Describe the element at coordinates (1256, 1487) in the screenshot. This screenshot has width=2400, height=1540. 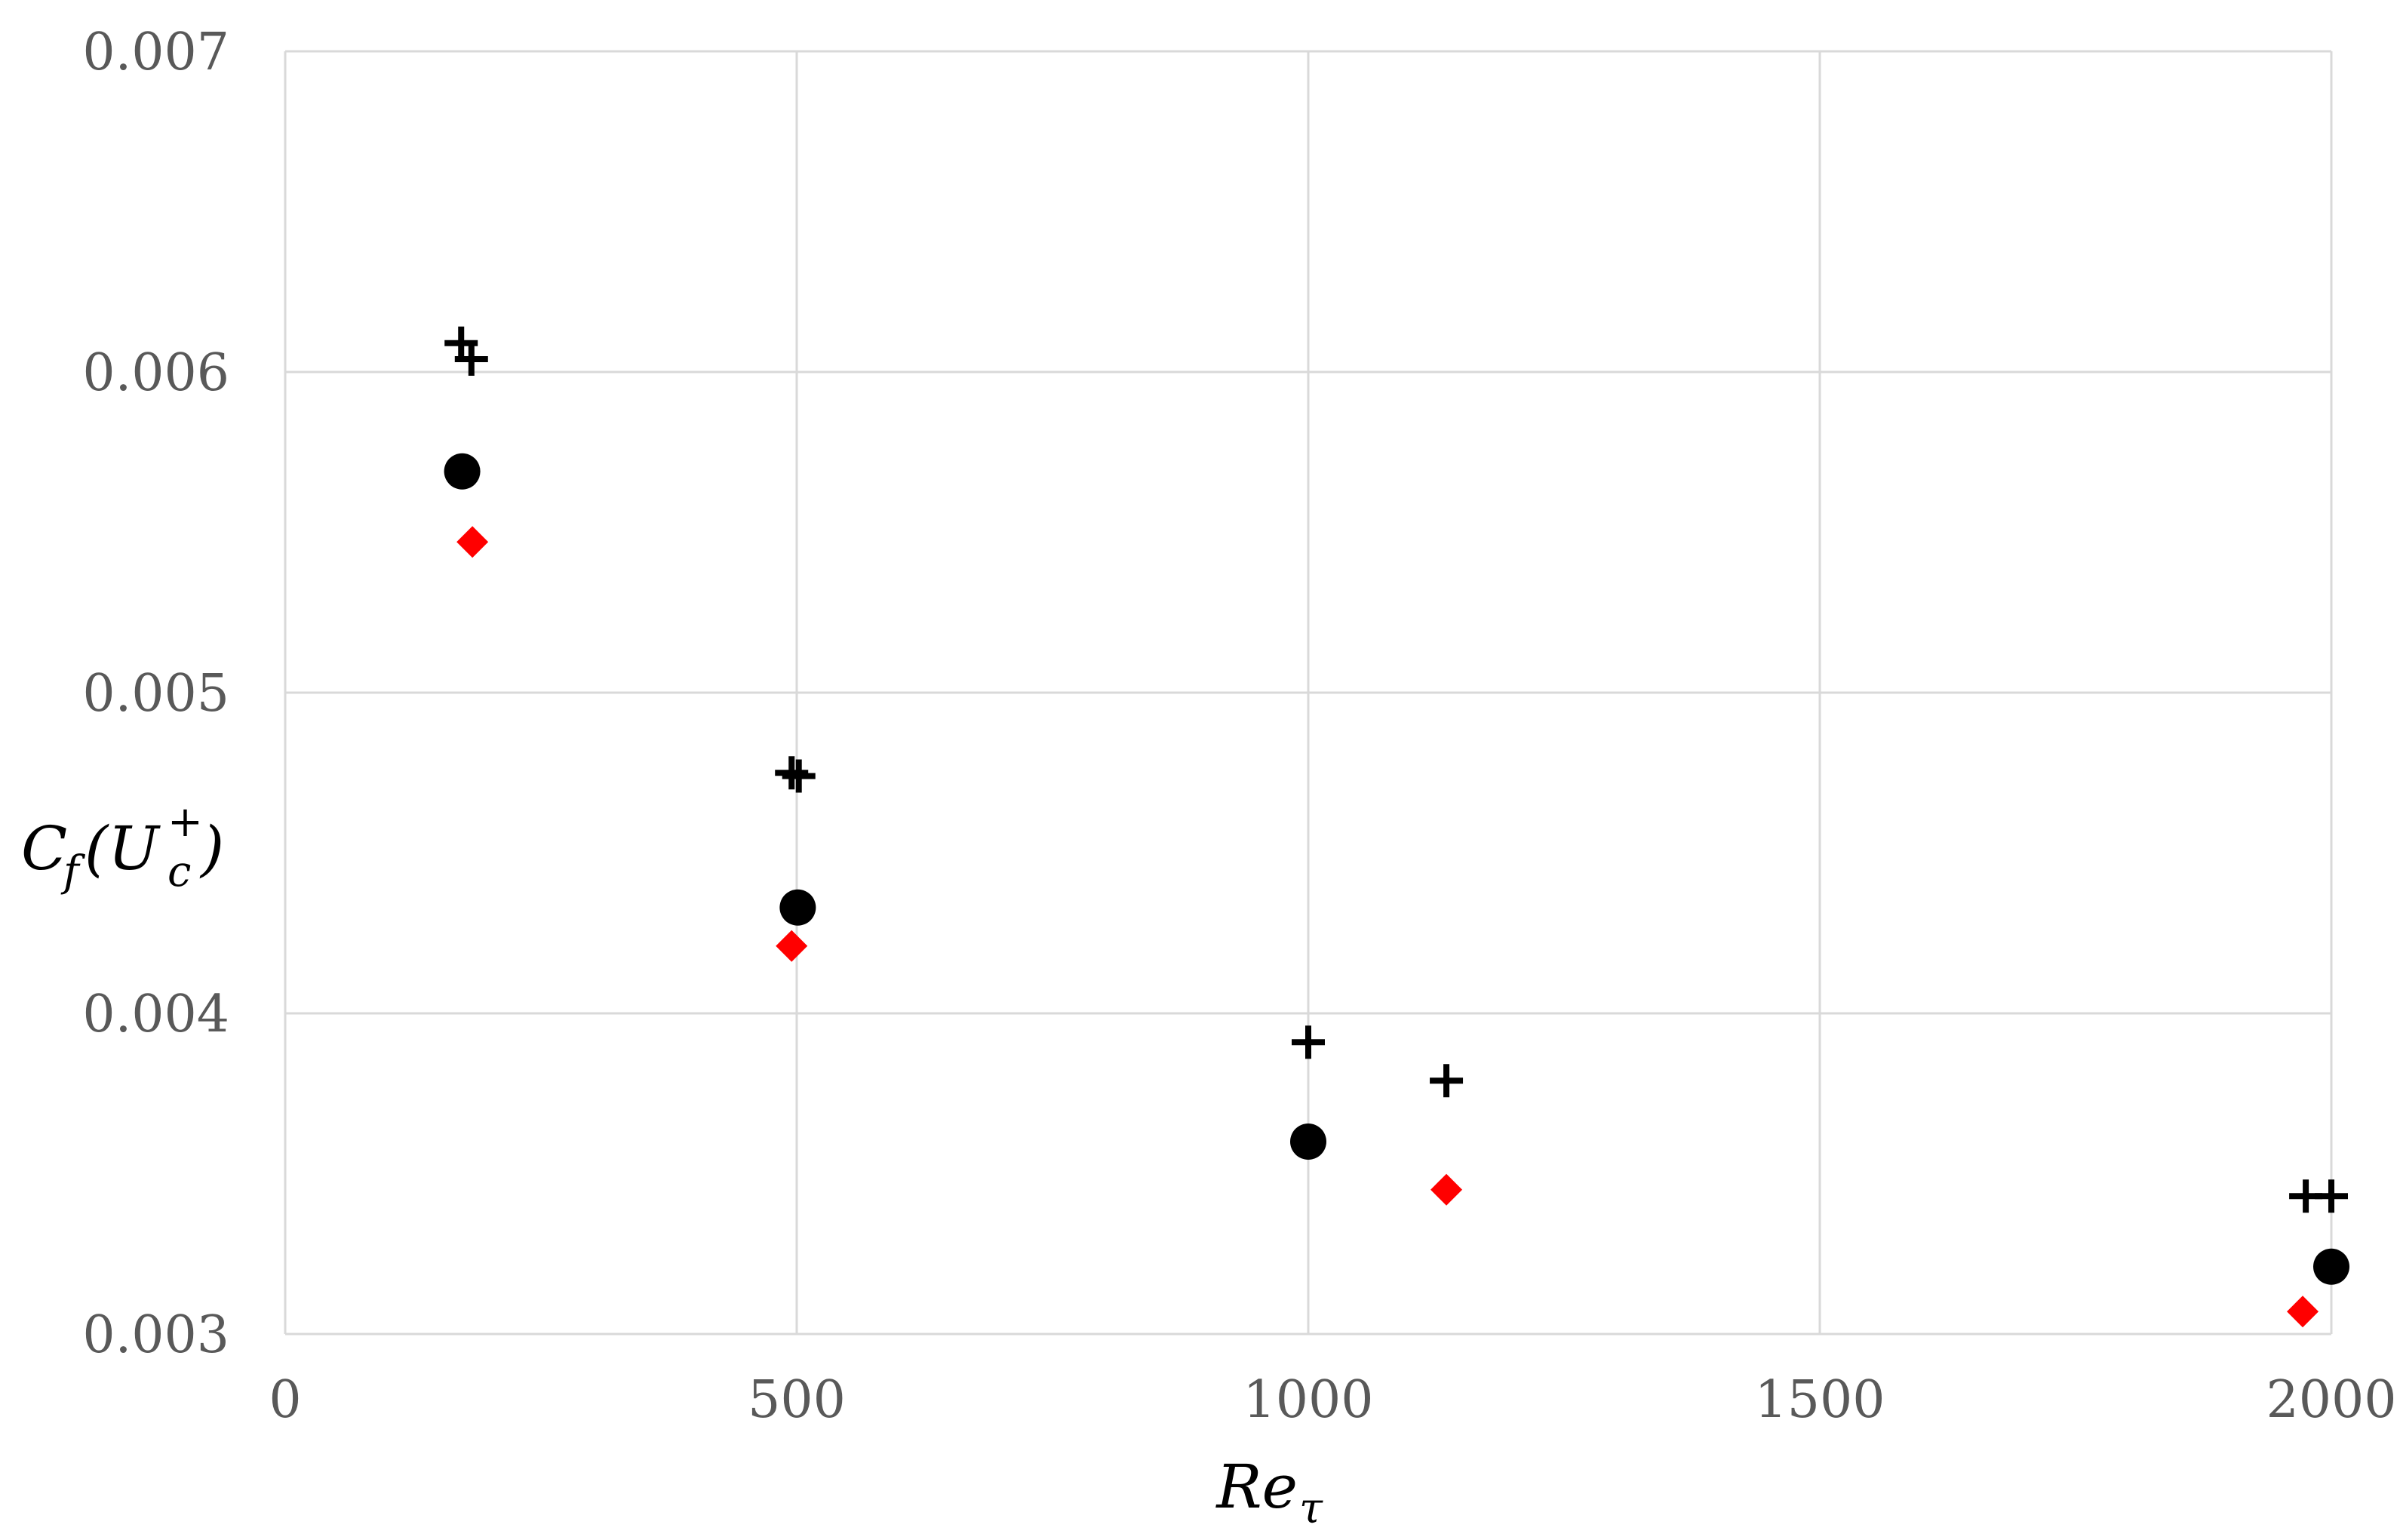
I see `x-axis-label: Re` at that location.